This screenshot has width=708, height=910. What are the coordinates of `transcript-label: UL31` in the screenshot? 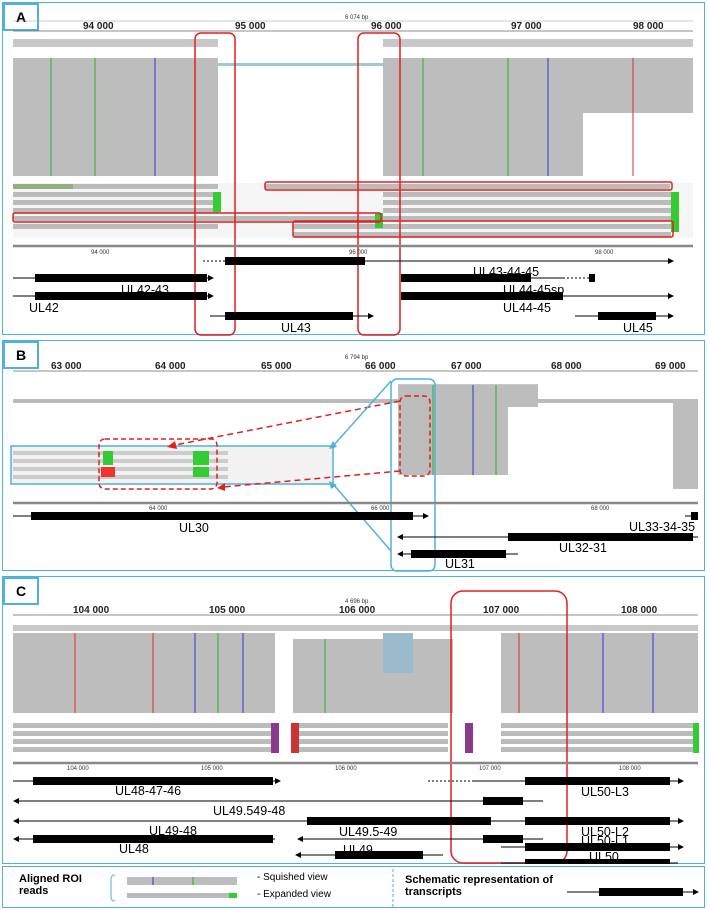 It's located at (460, 564).